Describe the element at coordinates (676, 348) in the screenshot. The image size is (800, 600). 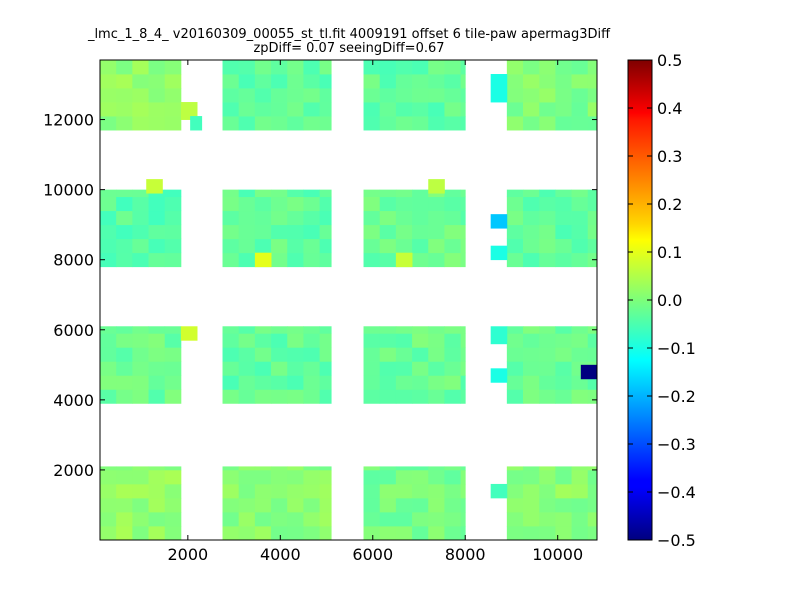
I see `colorbar-tick-label: −0.1` at that location.